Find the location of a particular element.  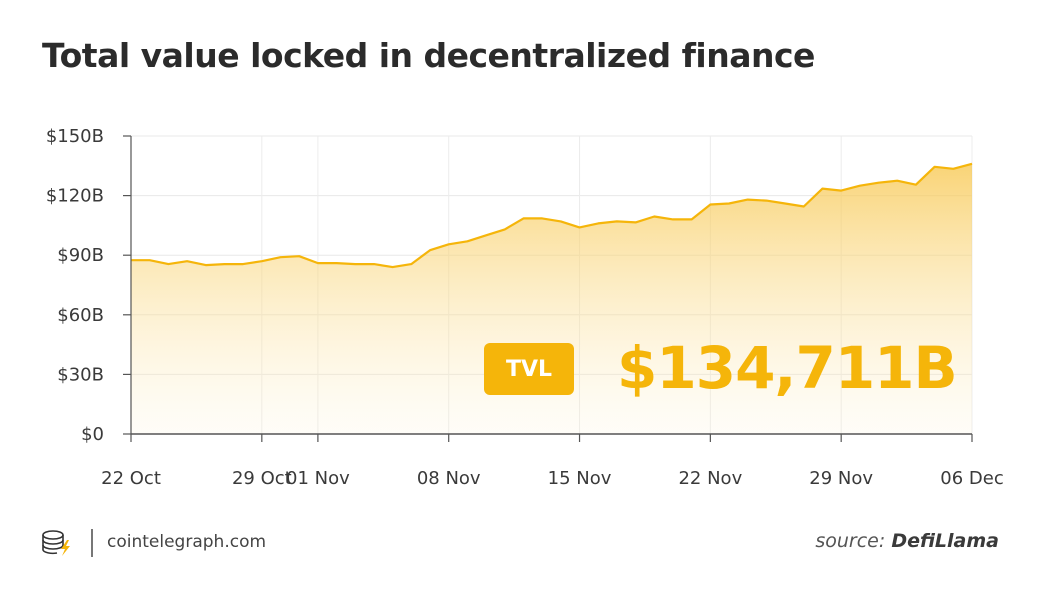

footer-separator is located at coordinates (92, 543).